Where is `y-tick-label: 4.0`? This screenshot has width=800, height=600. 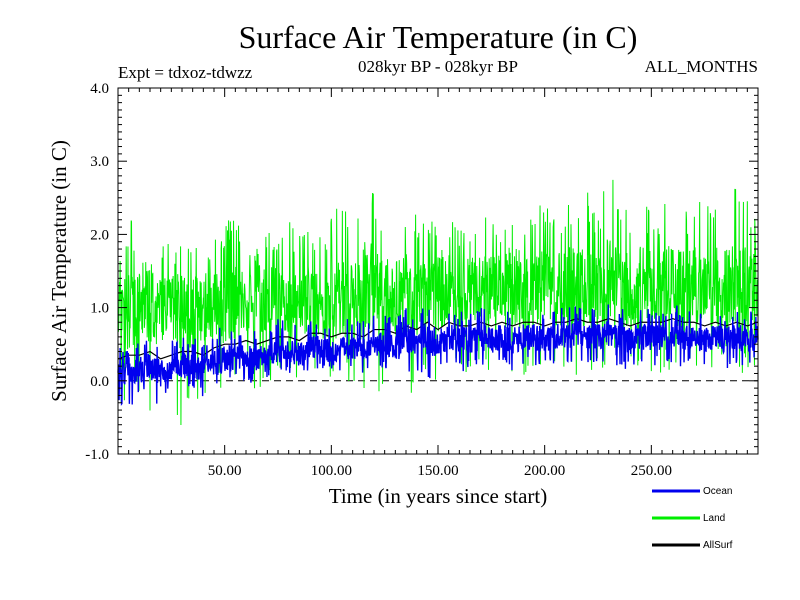 y-tick-label: 4.0 is located at coordinates (99, 89).